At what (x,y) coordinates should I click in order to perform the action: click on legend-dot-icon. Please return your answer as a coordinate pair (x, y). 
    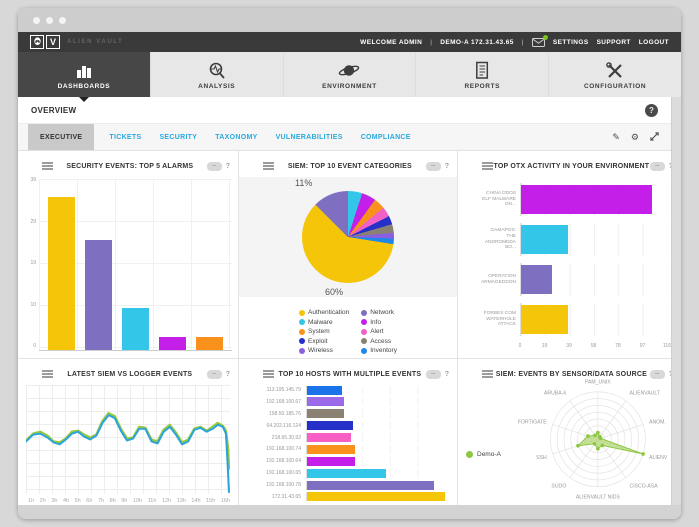
    Looking at the image, I should click on (364, 322).